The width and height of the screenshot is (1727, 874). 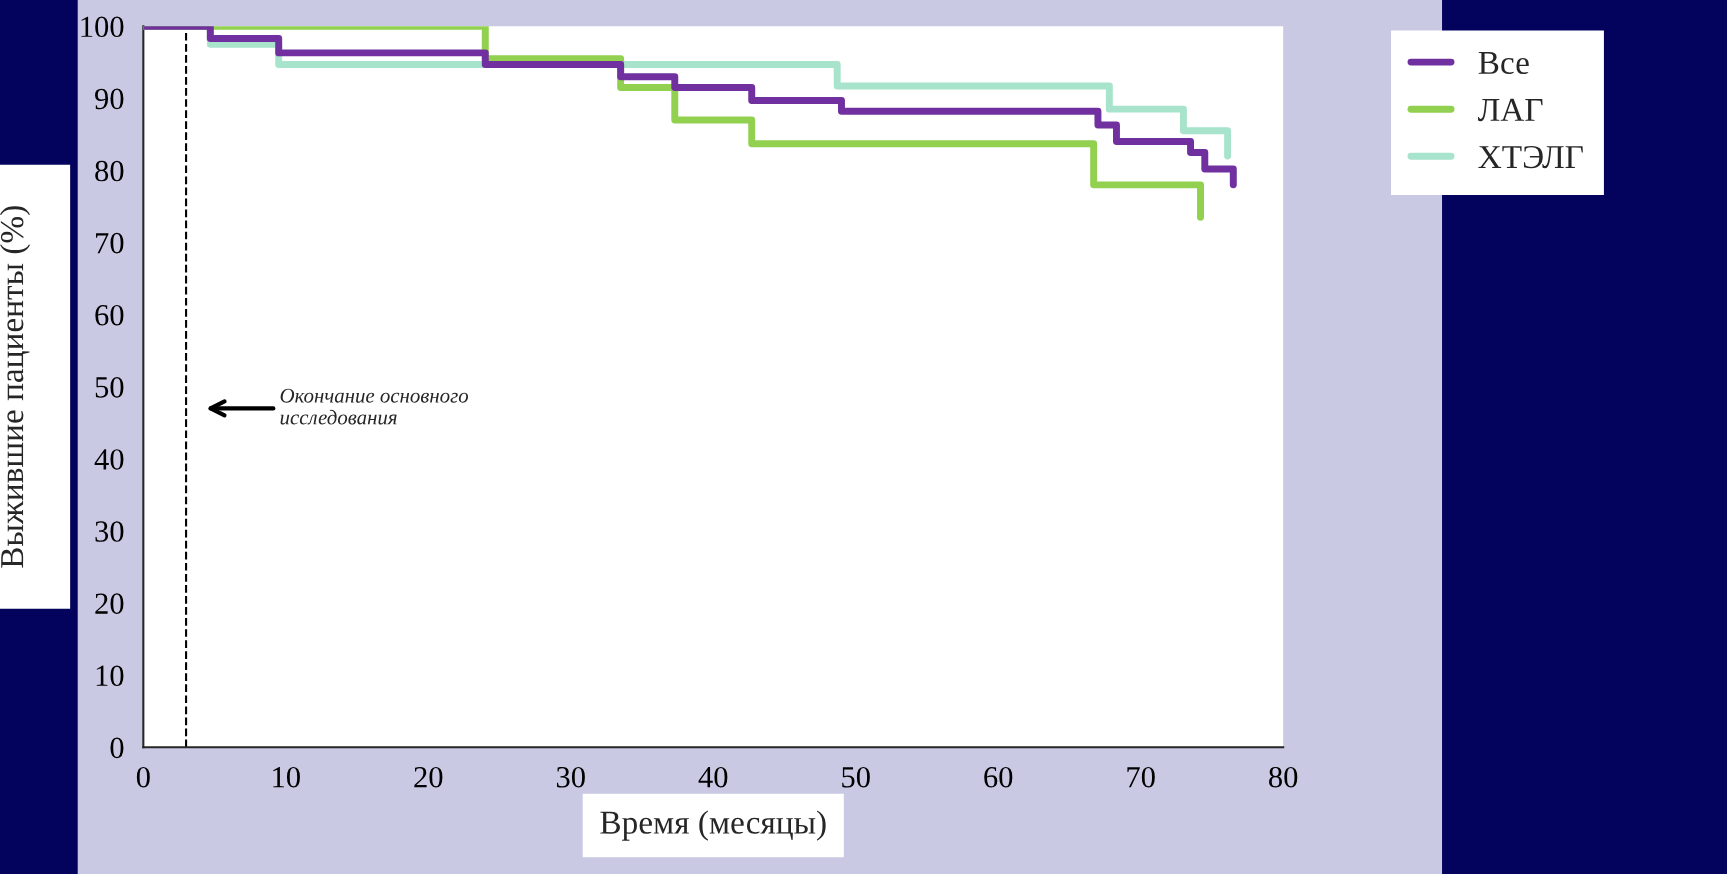 I want to click on annotation: Окончание основного исследования, so click(x=374, y=406).